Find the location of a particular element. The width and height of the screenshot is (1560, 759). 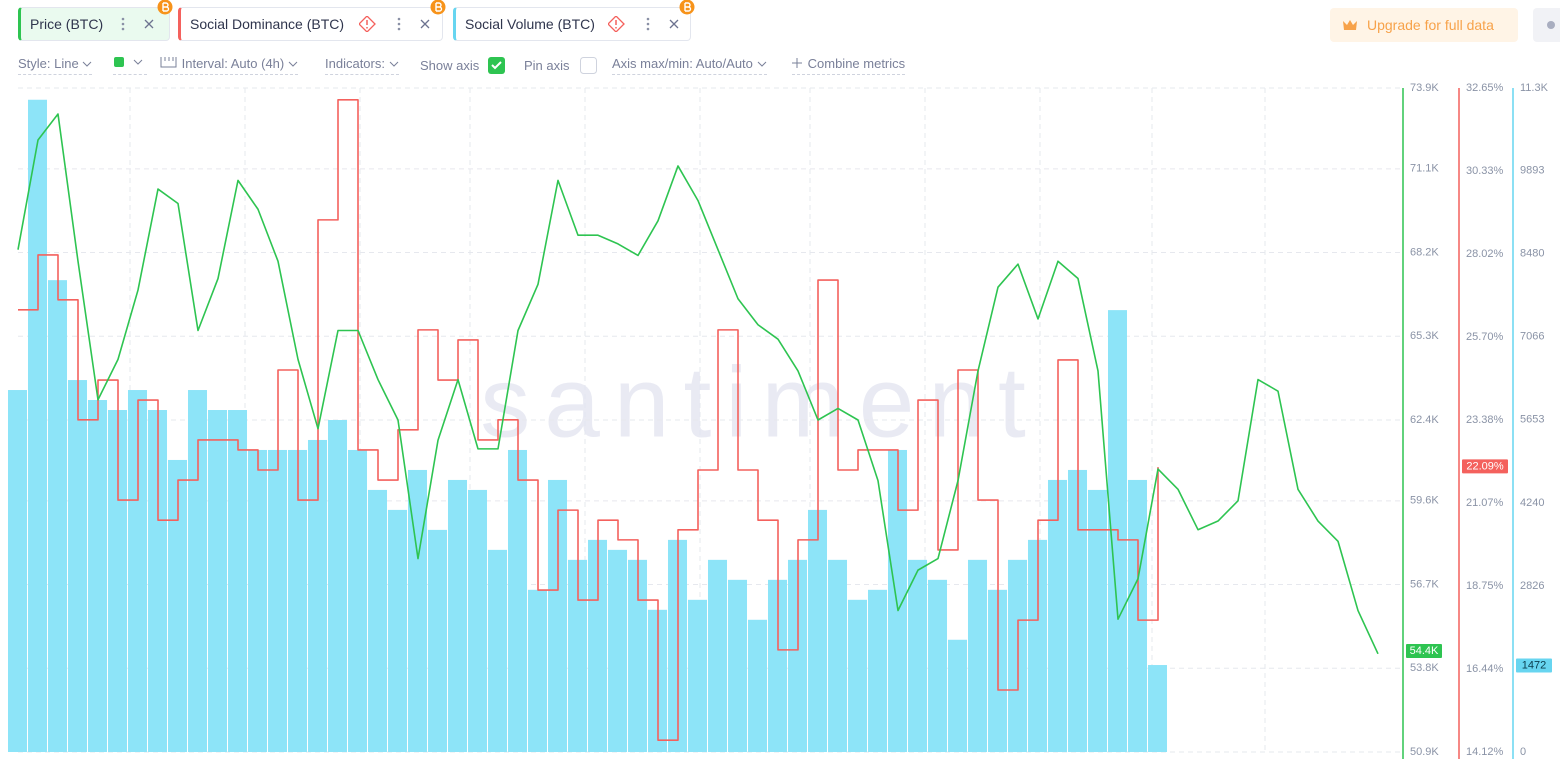

tab-label: Social Dominance (BTC) is located at coordinates (267, 24).